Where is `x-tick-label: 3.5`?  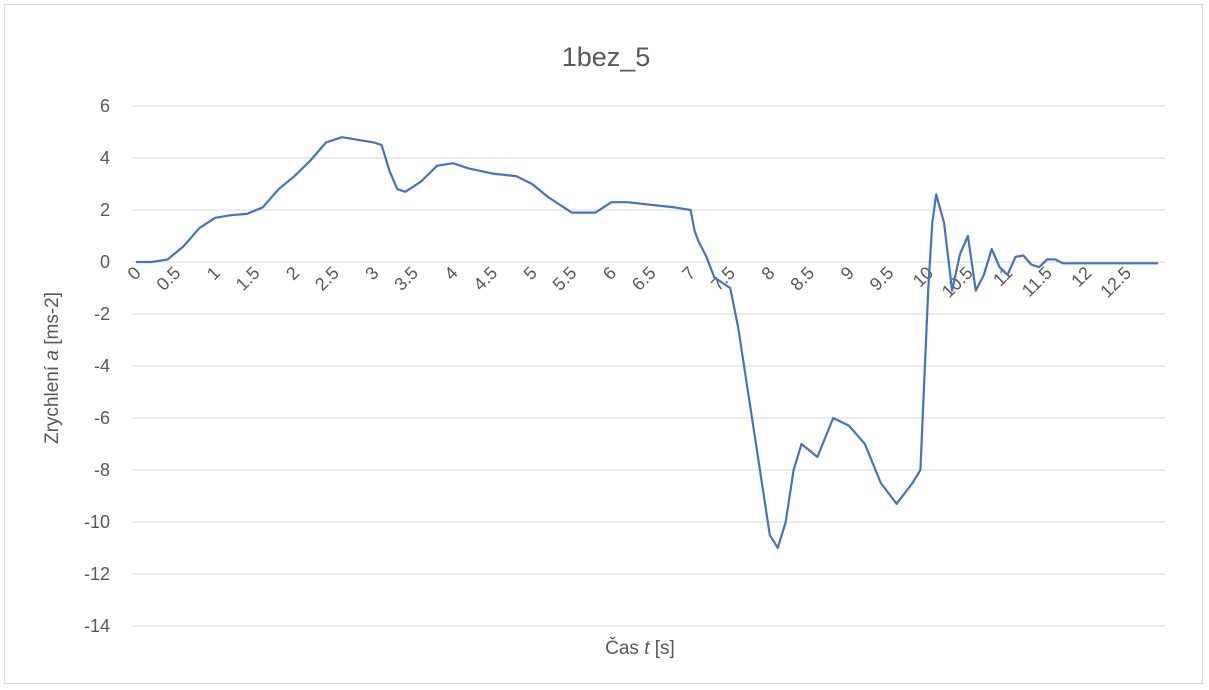 x-tick-label: 3.5 is located at coordinates (406, 279).